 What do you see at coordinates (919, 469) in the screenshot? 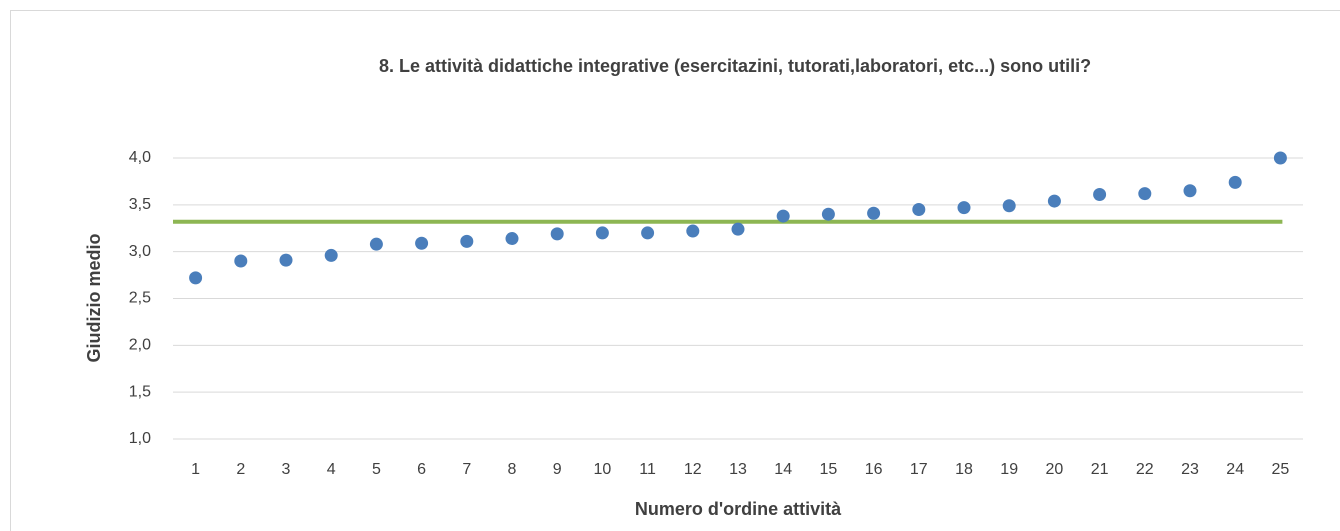
I see `x-tick-label: 17` at bounding box center [919, 469].